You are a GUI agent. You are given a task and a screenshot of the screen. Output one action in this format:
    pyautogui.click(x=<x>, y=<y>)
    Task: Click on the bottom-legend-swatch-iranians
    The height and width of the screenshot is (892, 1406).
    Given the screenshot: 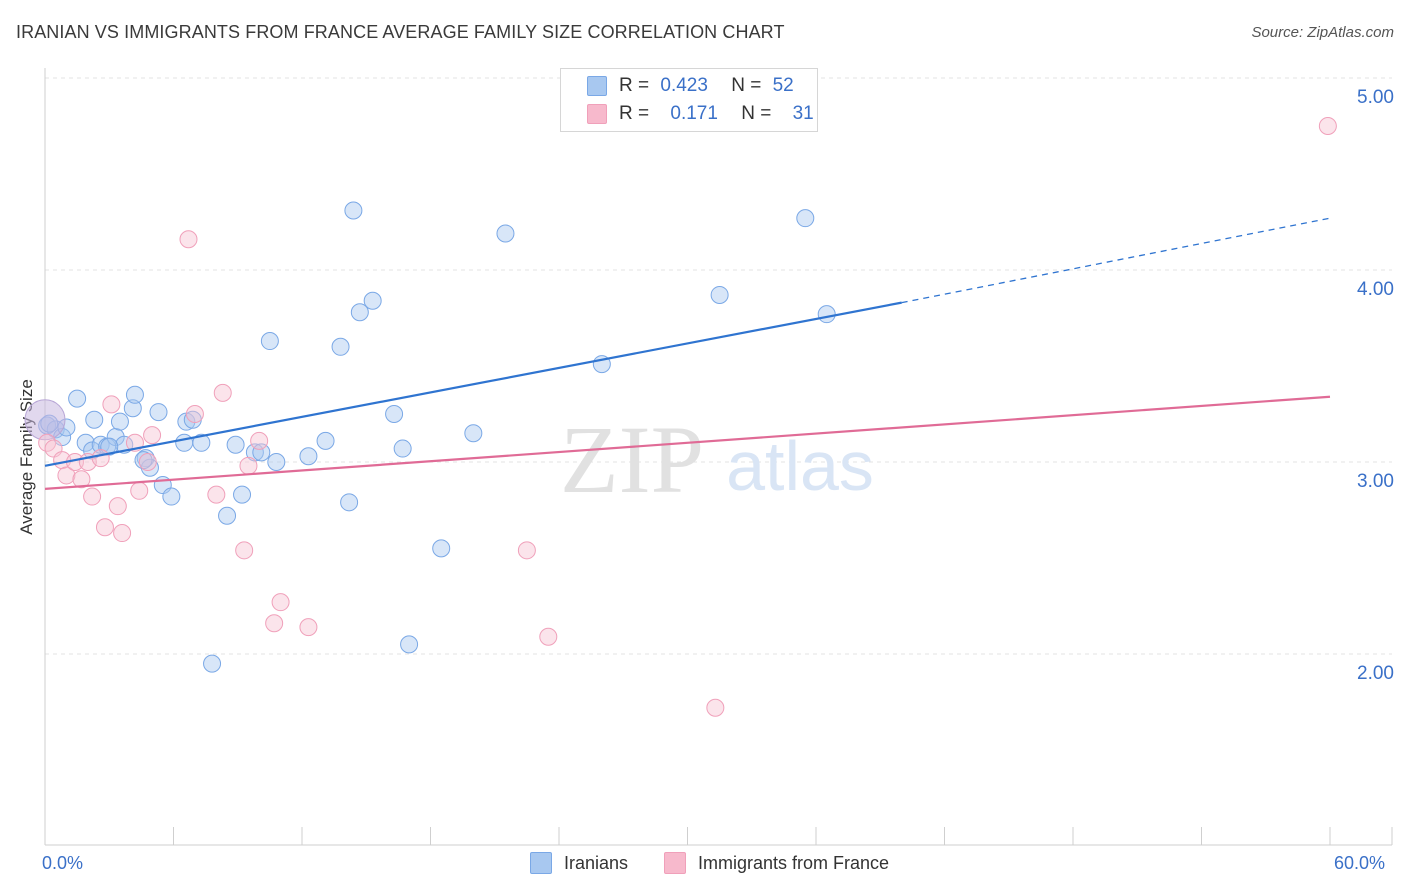 What is the action you would take?
    pyautogui.click(x=541, y=863)
    